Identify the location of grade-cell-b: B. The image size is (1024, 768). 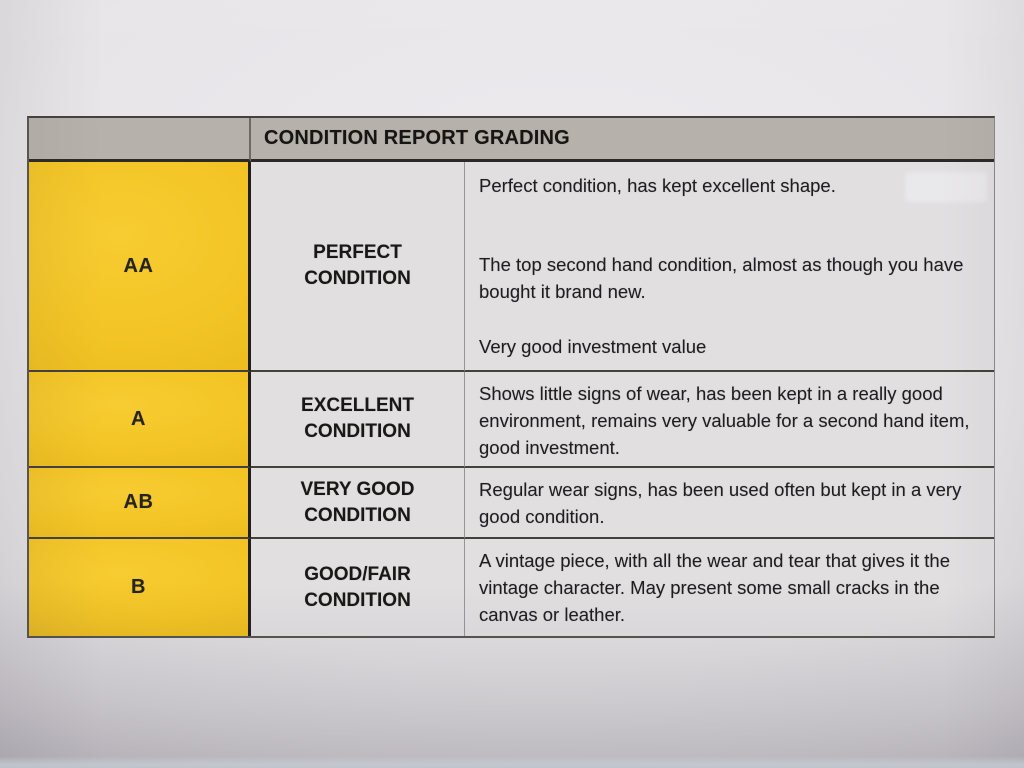
(140, 587).